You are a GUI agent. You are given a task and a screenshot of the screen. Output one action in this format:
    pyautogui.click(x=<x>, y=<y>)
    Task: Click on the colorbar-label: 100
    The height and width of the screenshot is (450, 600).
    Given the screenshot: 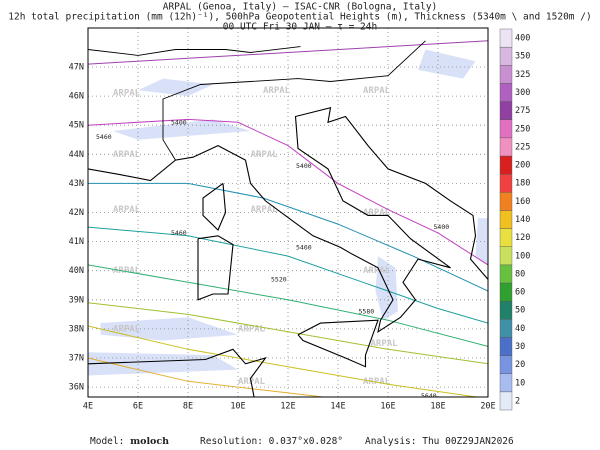 What is the action you would take?
    pyautogui.click(x=522, y=256)
    